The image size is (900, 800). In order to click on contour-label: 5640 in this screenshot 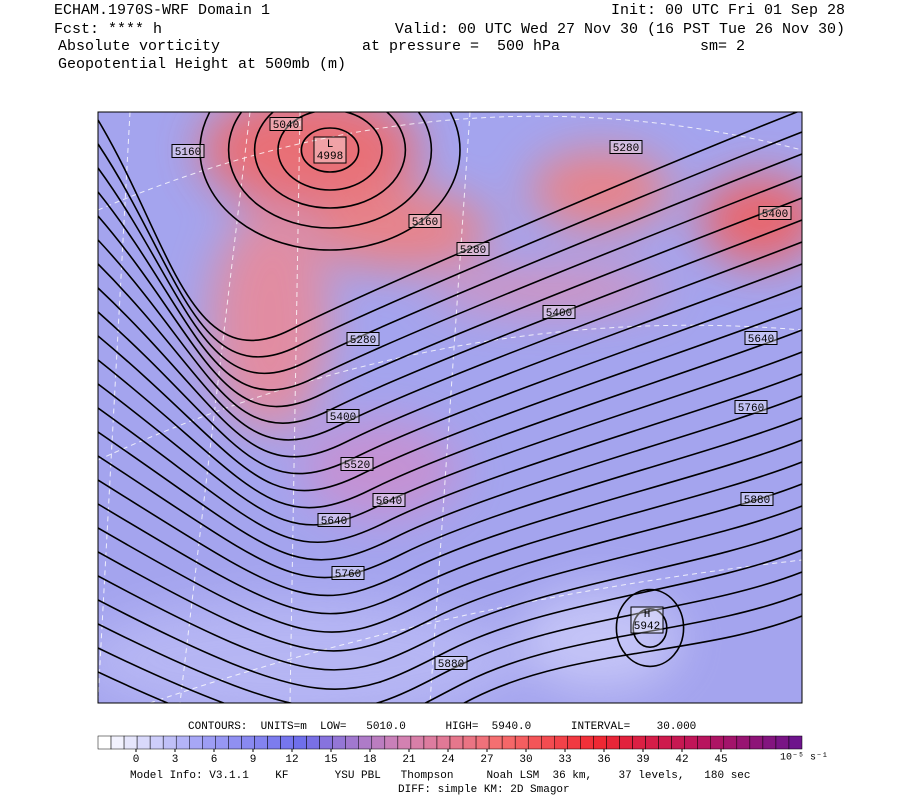, I will do `click(334, 522)`.